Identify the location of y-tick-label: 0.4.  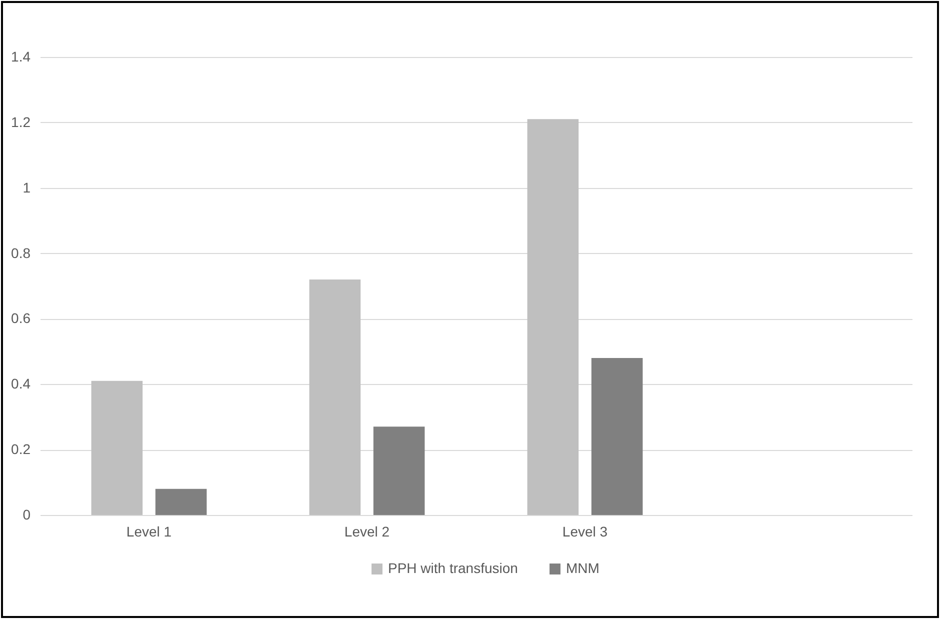
(21, 384).